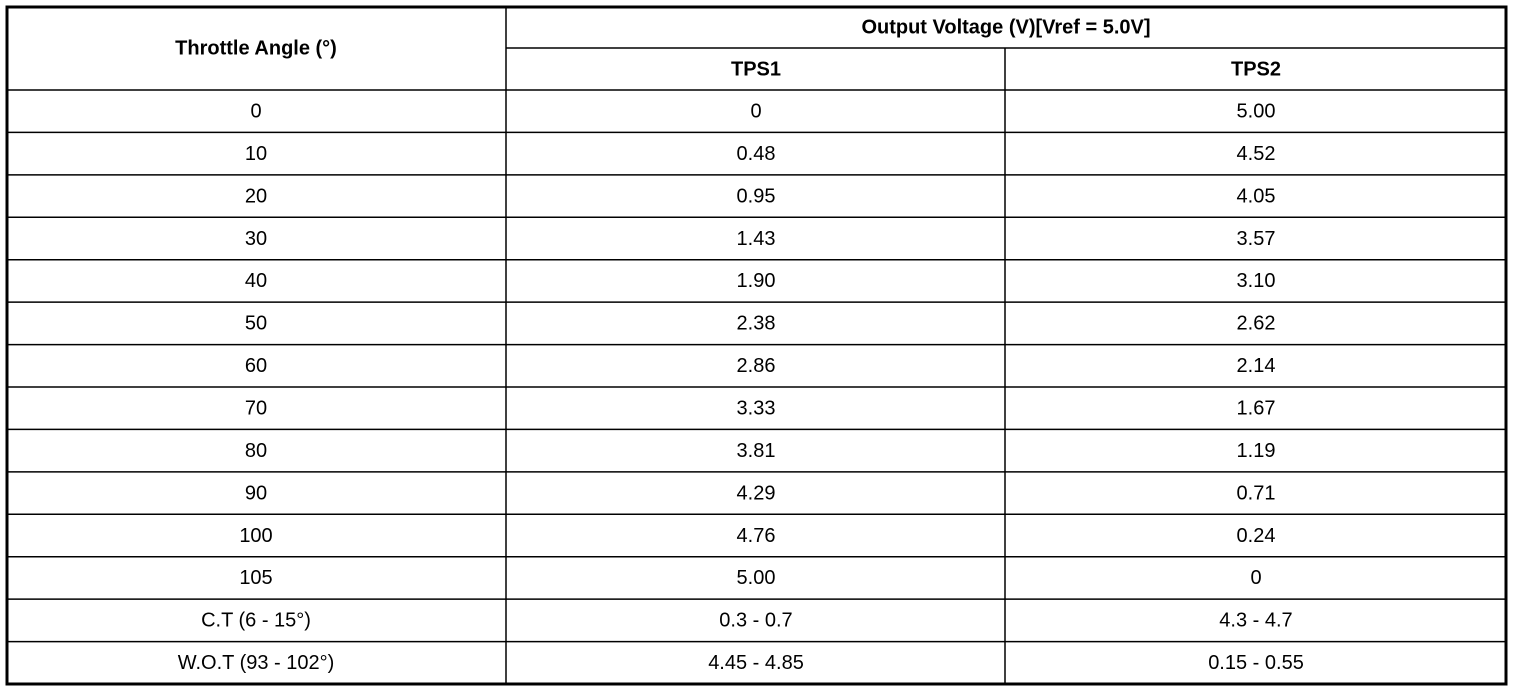 Image resolution: width=1520 pixels, height=690 pixels. Describe the element at coordinates (756, 451) in the screenshot. I see `table-cell: 3.81` at that location.